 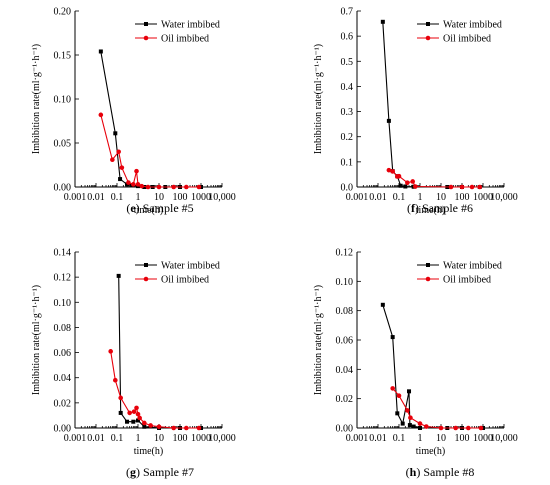 I want to click on y-tick-label: 0.1, so click(x=347, y=162).